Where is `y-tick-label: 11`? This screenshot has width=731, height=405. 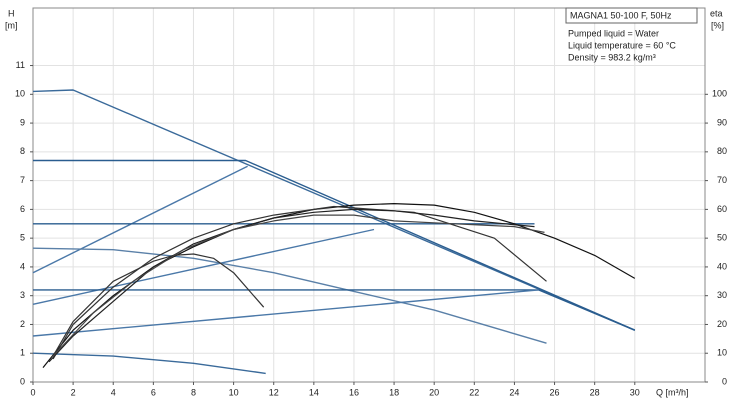 y-tick-label: 11 is located at coordinates (20, 65).